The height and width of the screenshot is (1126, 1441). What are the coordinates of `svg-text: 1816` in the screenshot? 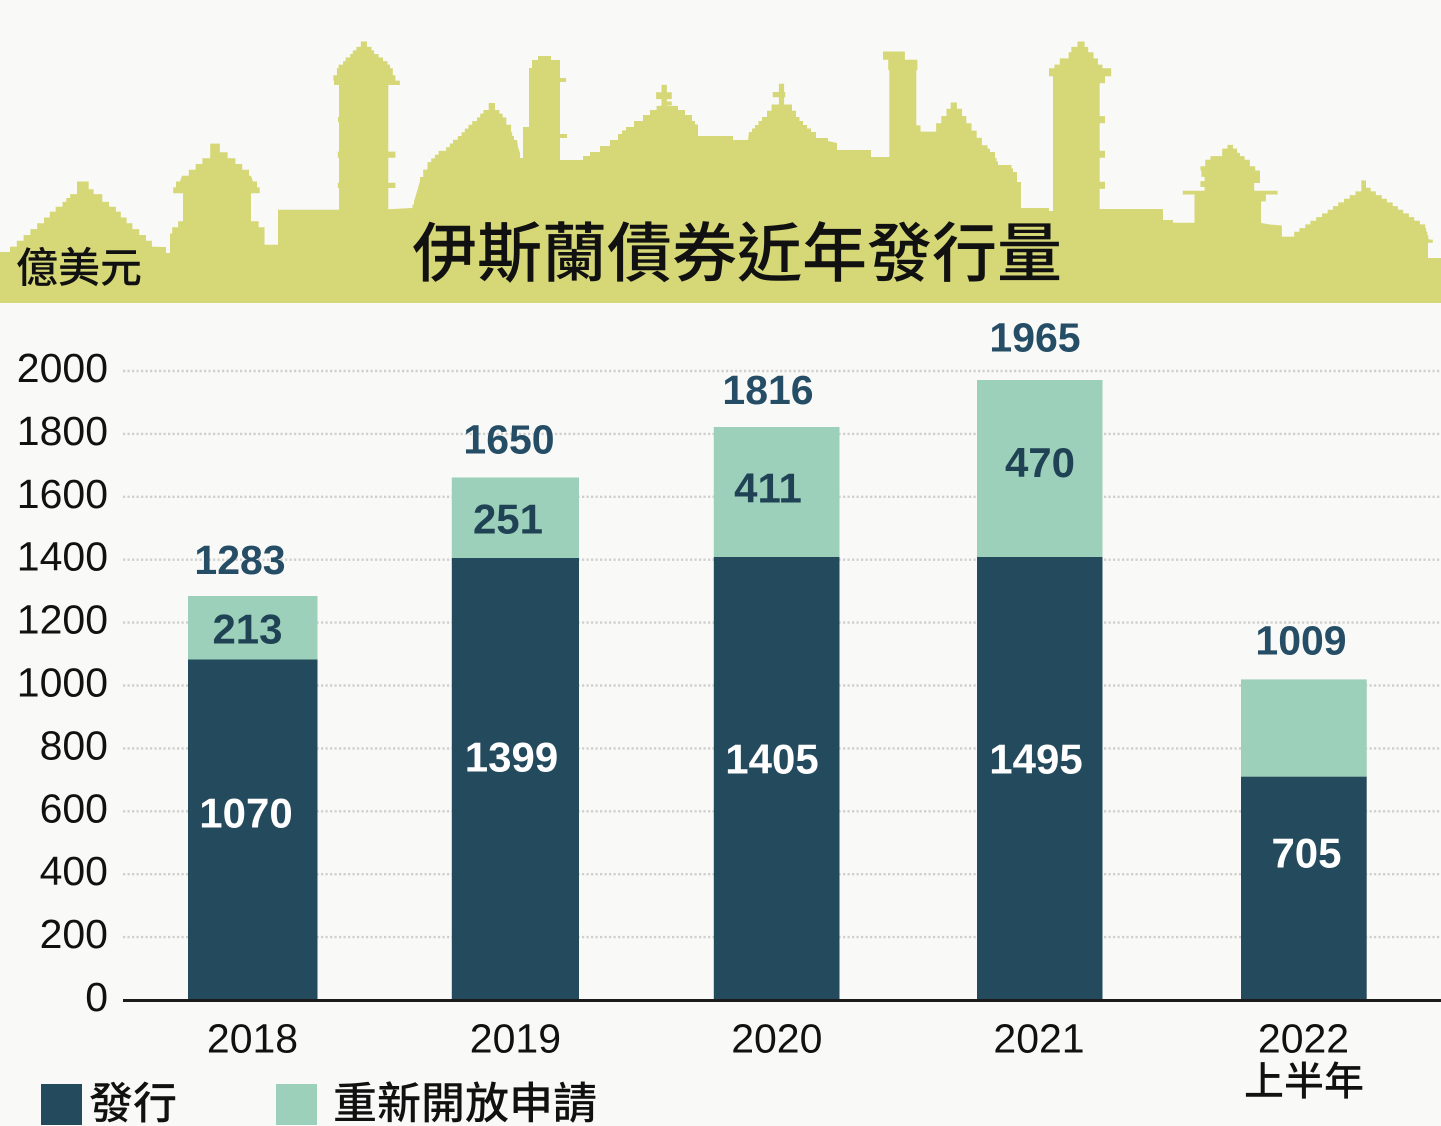 It's located at (767, 390).